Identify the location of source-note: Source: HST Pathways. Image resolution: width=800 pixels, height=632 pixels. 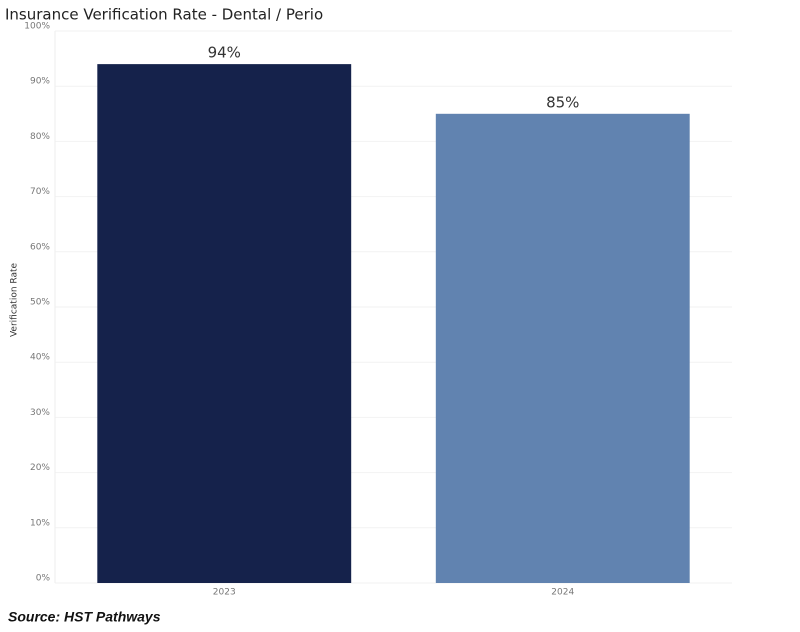
(84, 617).